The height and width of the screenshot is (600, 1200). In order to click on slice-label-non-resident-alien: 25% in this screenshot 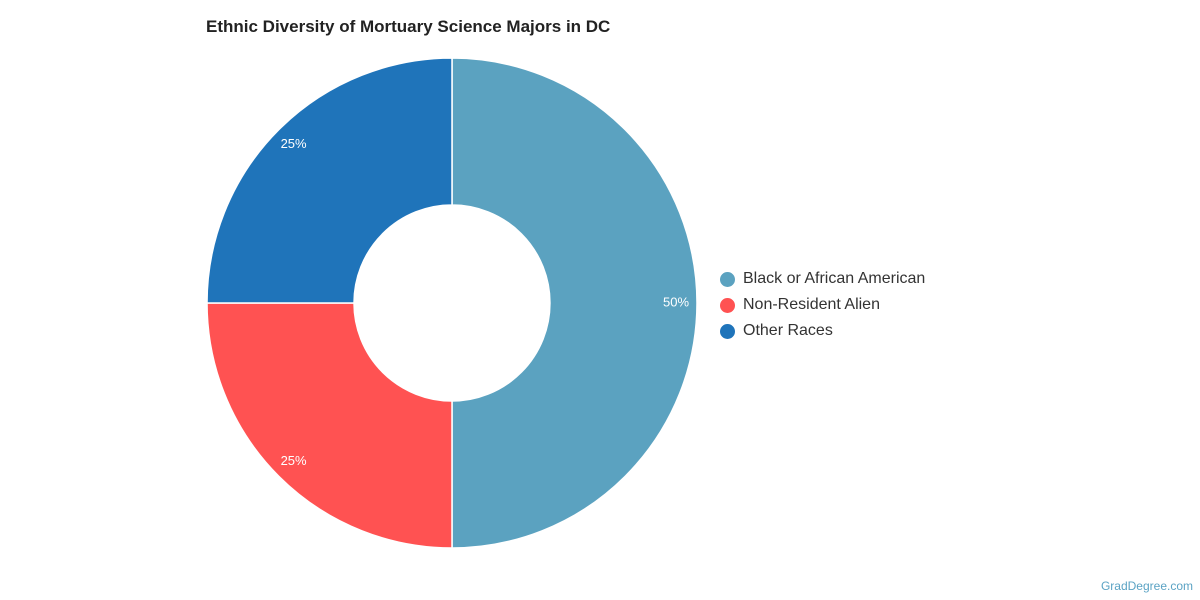, I will do `click(294, 460)`.